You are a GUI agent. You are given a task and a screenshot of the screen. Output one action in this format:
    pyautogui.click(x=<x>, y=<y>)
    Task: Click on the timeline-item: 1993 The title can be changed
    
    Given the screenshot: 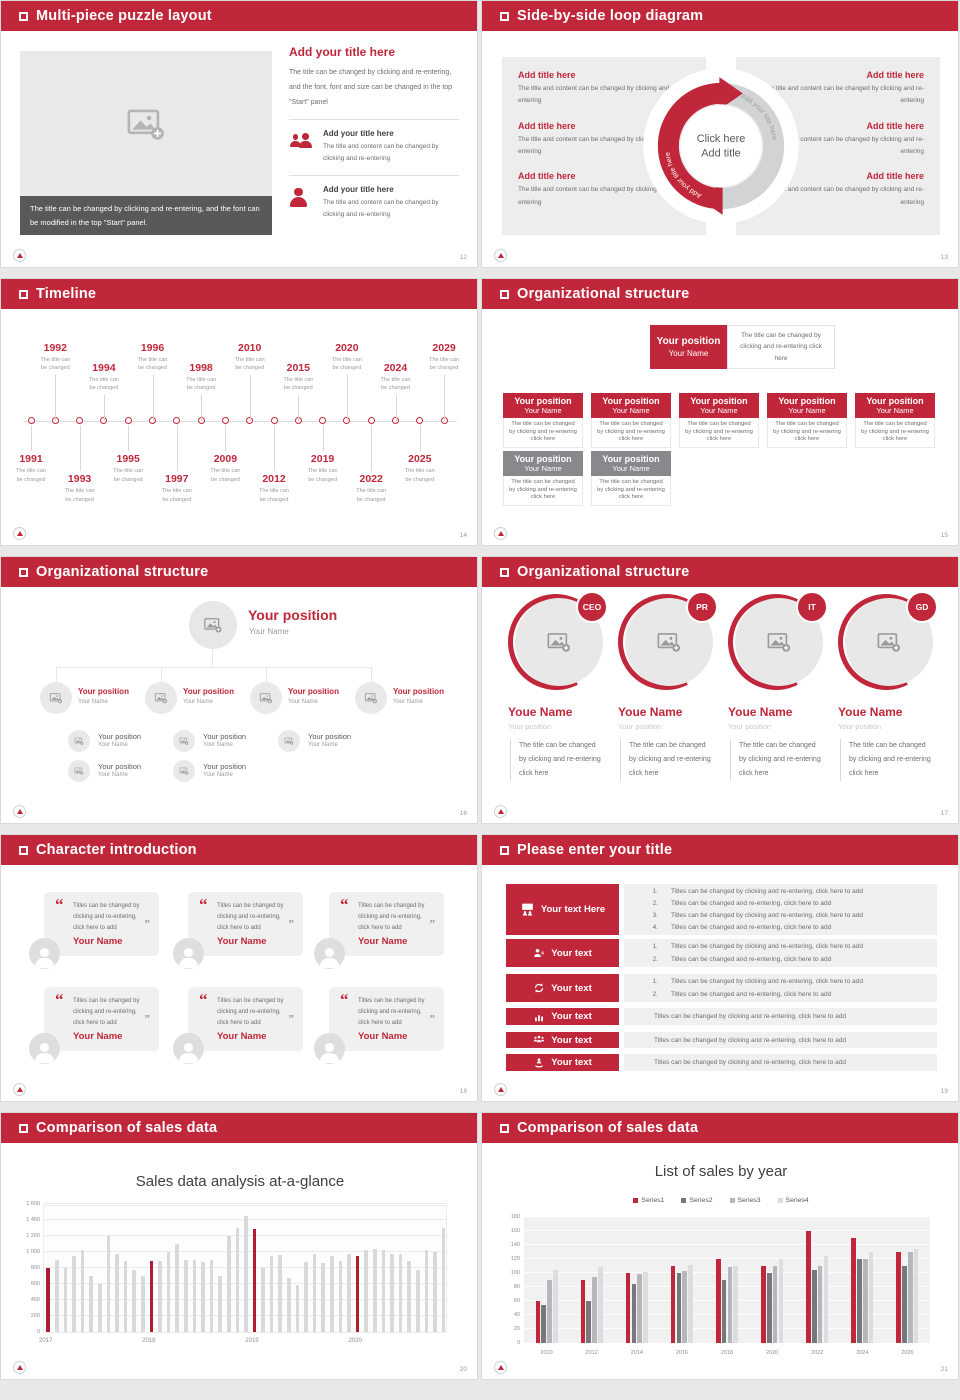 What is the action you would take?
    pyautogui.click(x=80, y=488)
    